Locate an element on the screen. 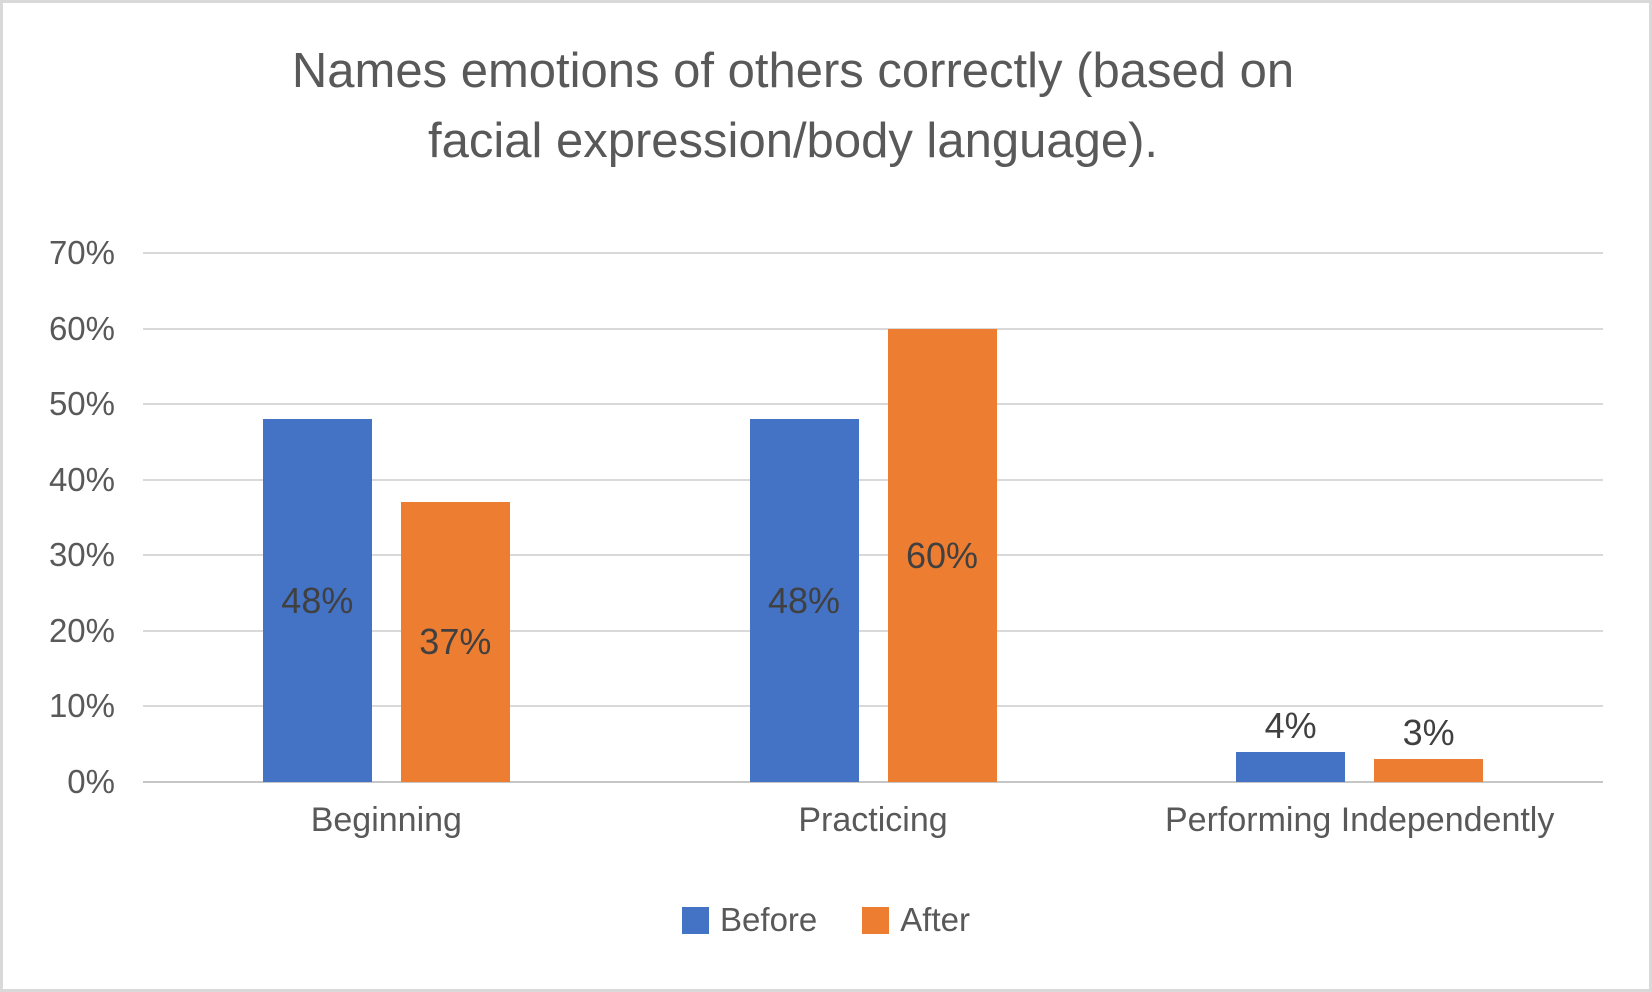 This screenshot has width=1652, height=992. bar-after: 37% is located at coordinates (455, 642).